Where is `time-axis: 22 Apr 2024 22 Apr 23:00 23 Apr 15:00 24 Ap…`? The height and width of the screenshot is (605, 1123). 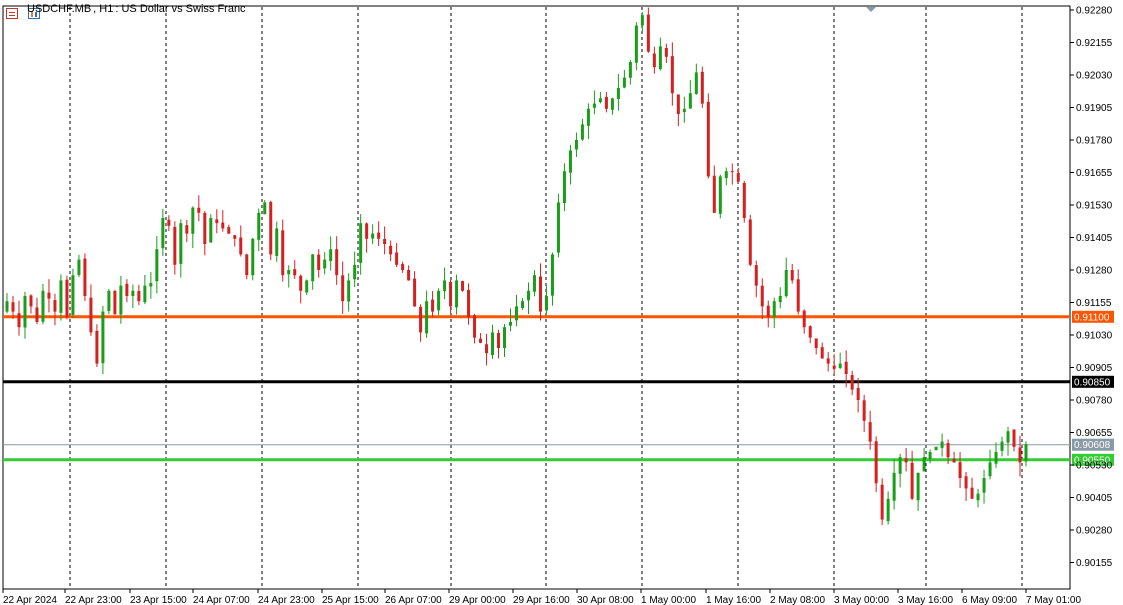 time-axis: 22 Apr 2024 22 Apr 23:00 23 Apr 15:00 24 Ap… is located at coordinates (541, 597).